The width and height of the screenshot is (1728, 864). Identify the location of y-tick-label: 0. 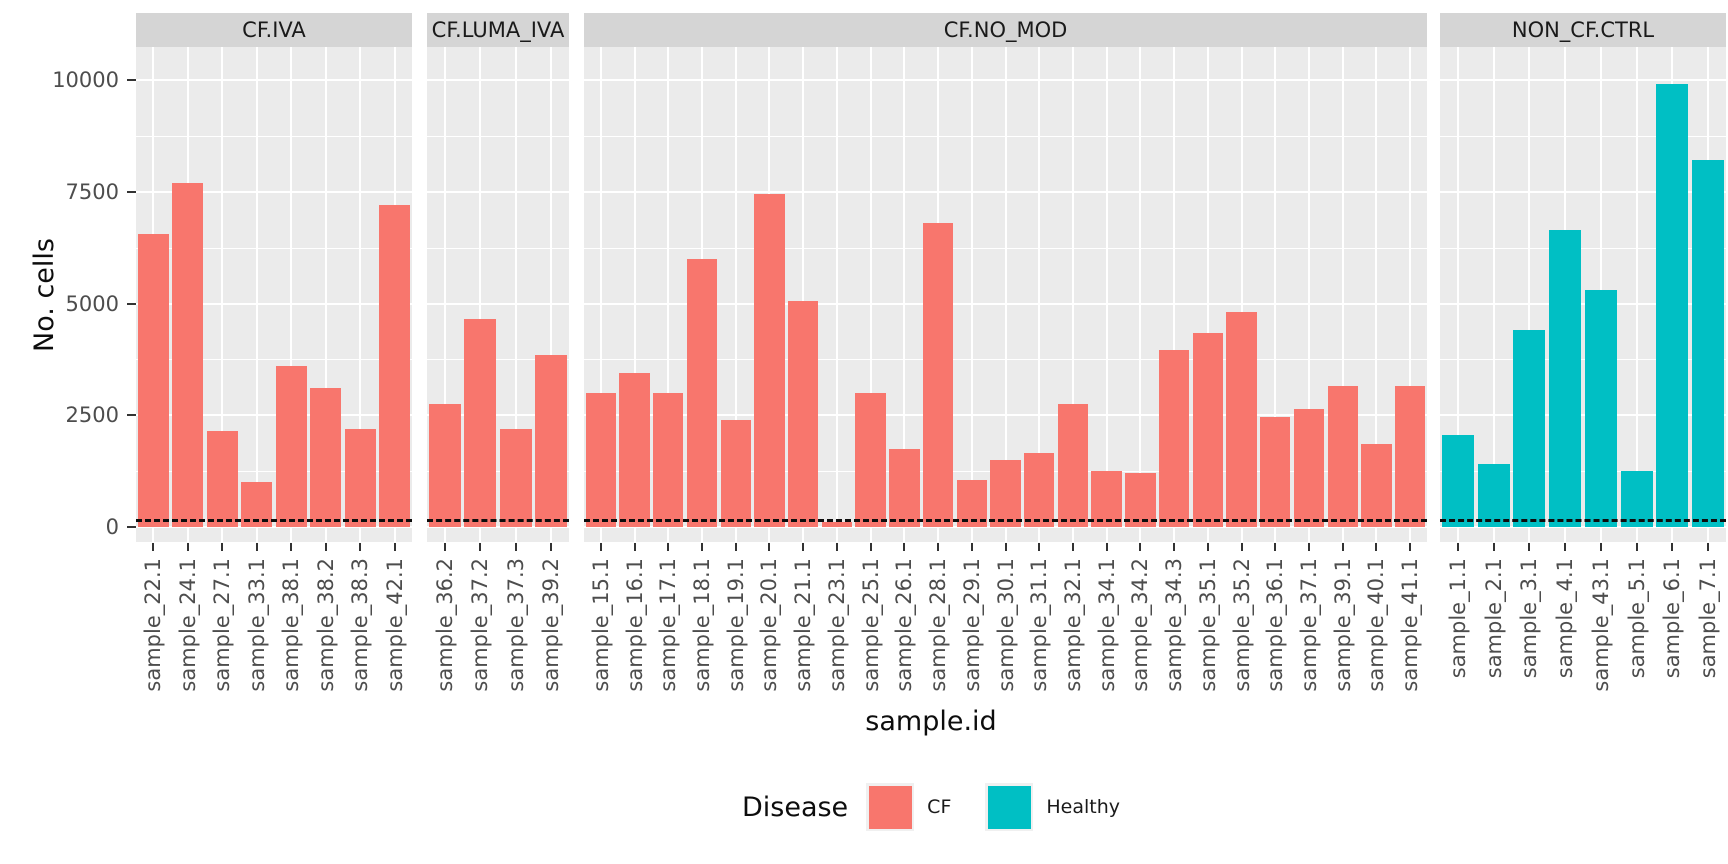
(112, 527).